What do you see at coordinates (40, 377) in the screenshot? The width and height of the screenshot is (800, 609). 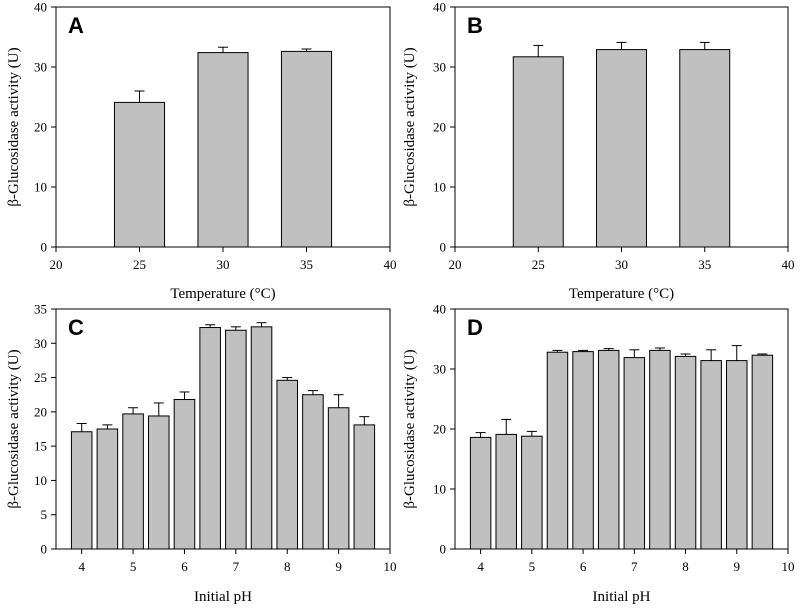 I see `y-tick-label: 25` at bounding box center [40, 377].